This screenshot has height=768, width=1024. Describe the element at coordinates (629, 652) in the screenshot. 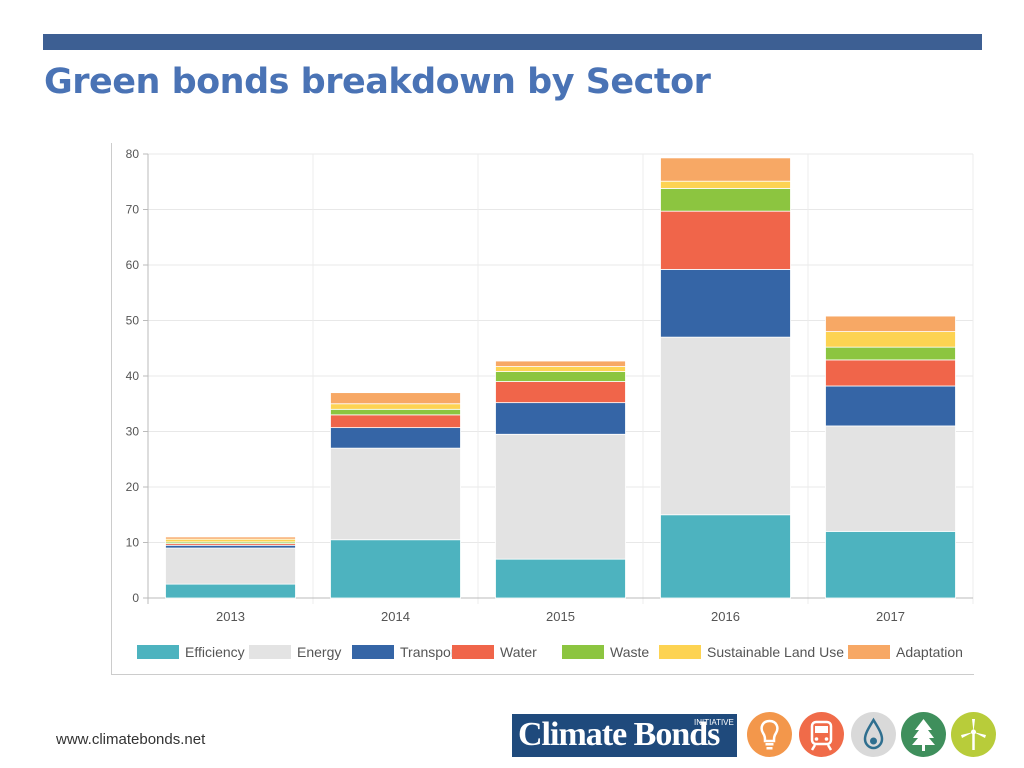

I see `legend-label-waste: Waste` at that location.